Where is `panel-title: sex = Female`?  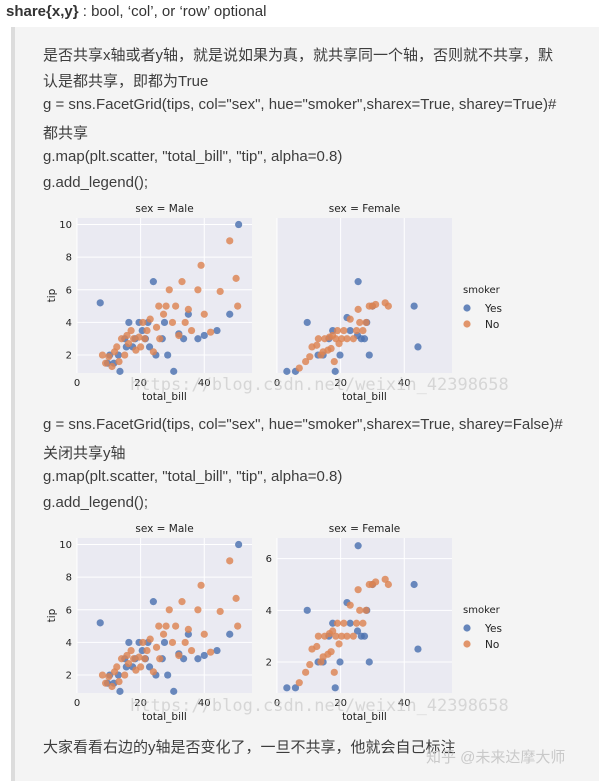
panel-title: sex = Female is located at coordinates (364, 529).